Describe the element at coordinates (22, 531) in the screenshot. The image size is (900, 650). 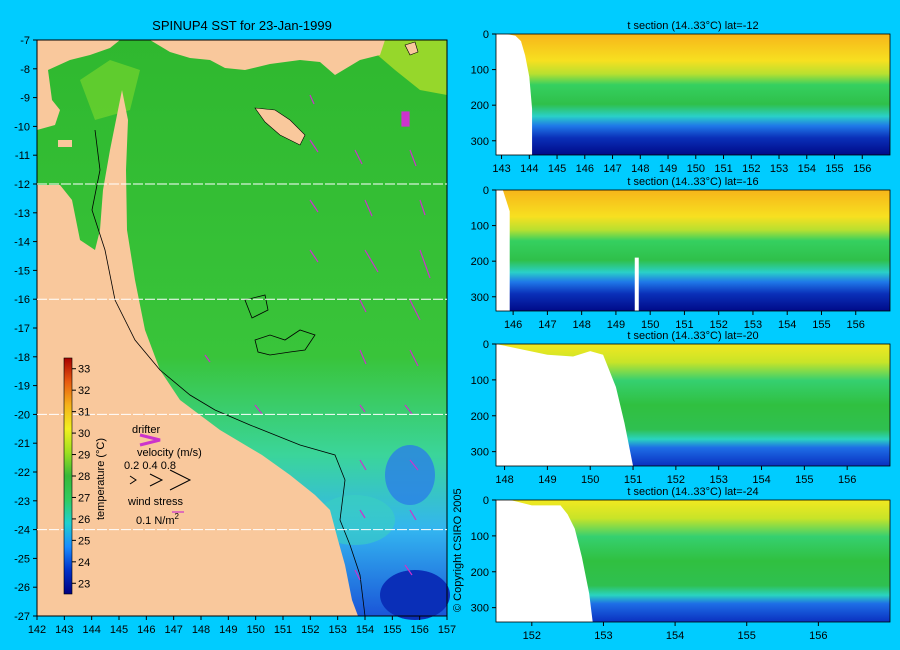
I see `y-tick-label: -24` at that location.